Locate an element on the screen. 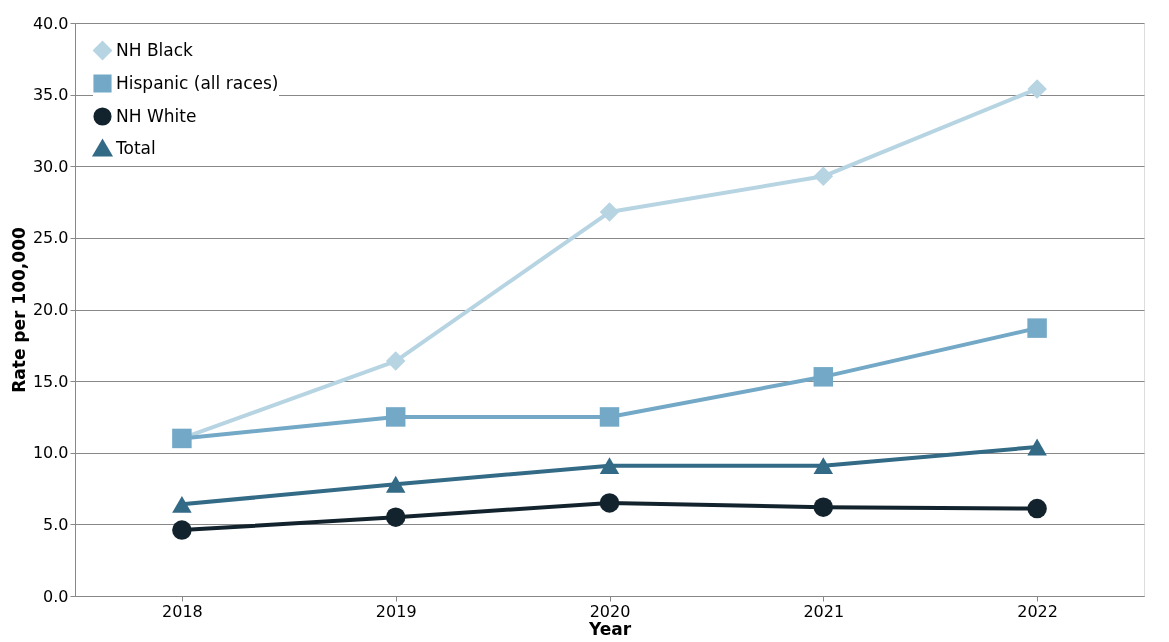 The width and height of the screenshot is (1169, 642). y-tick-label: 5.0 is located at coordinates (56, 524).